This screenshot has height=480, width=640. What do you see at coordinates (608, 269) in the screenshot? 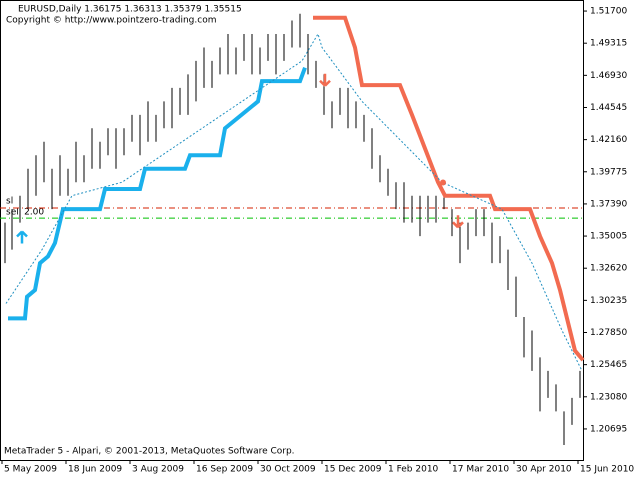
I see `y-tick-label: 1.32620` at bounding box center [608, 269].